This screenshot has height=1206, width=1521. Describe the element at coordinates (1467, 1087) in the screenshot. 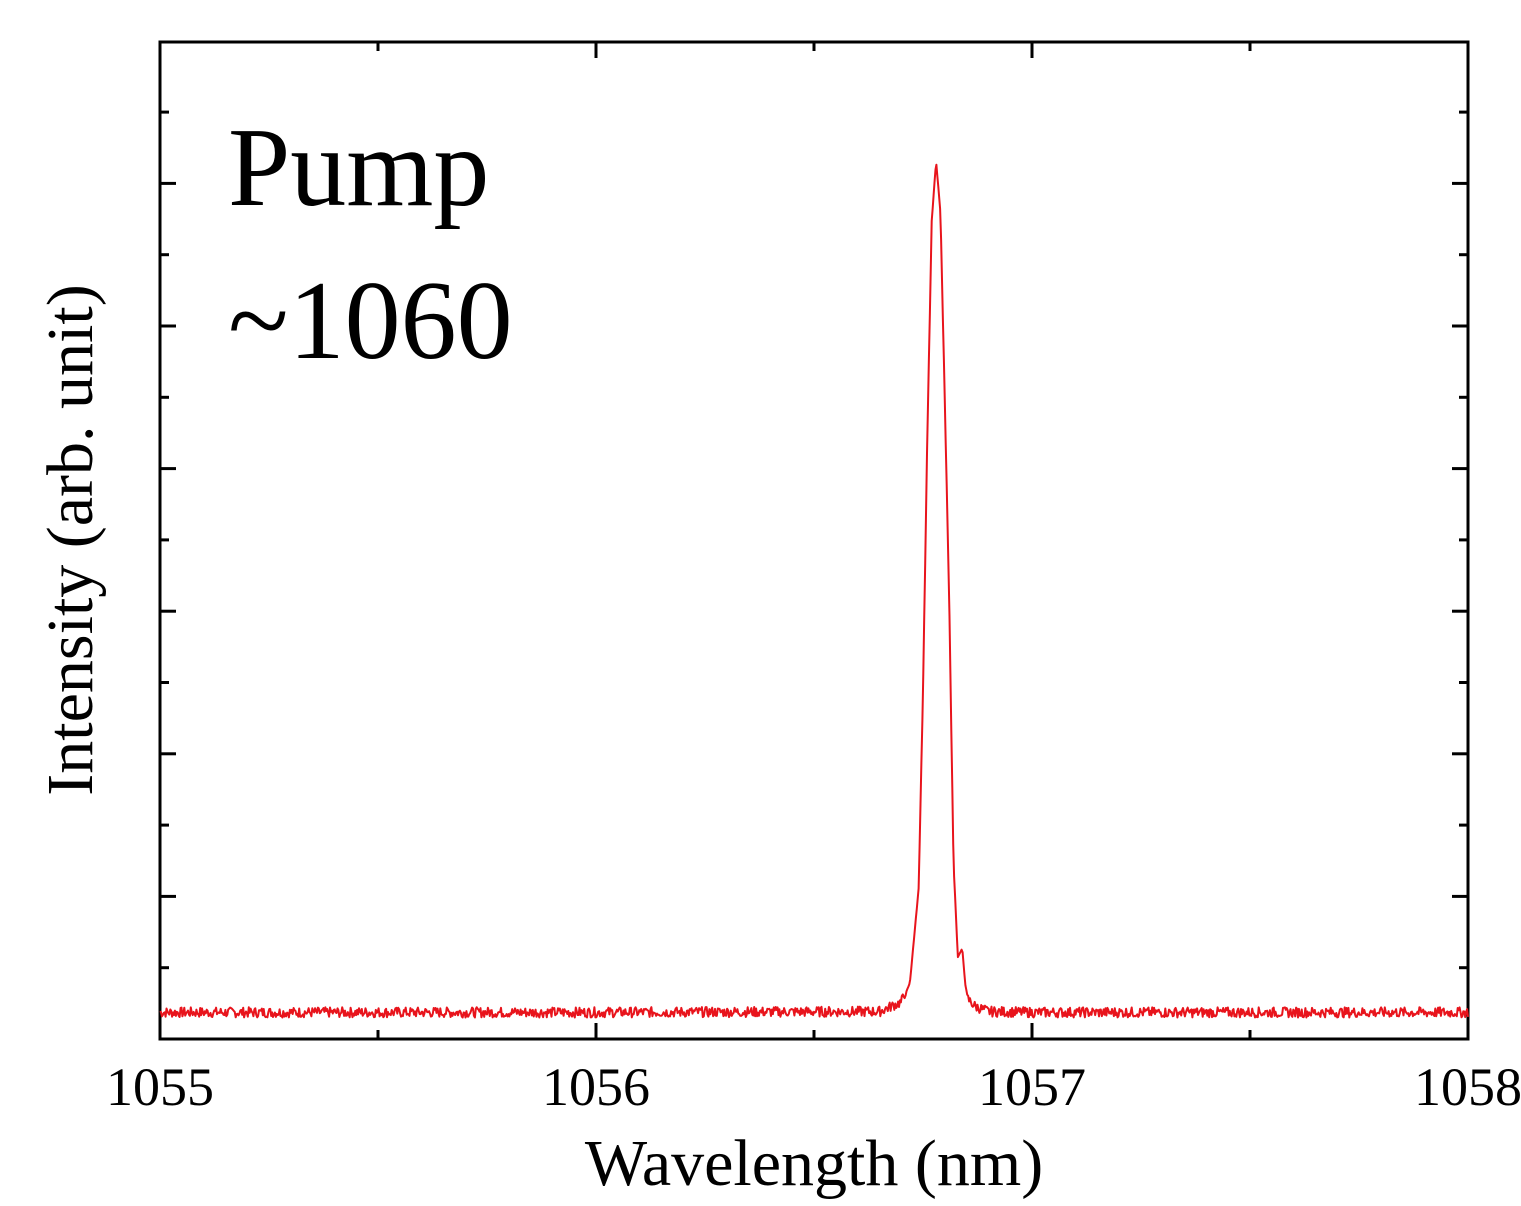

I see `x-tick-label: 1058` at that location.